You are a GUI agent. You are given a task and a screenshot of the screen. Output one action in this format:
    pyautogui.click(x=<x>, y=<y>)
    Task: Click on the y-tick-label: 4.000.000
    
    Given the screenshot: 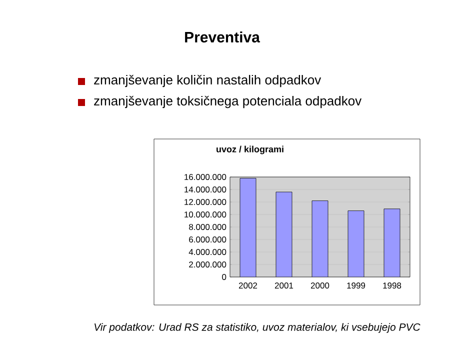 What is the action you would take?
    pyautogui.click(x=207, y=251)
    